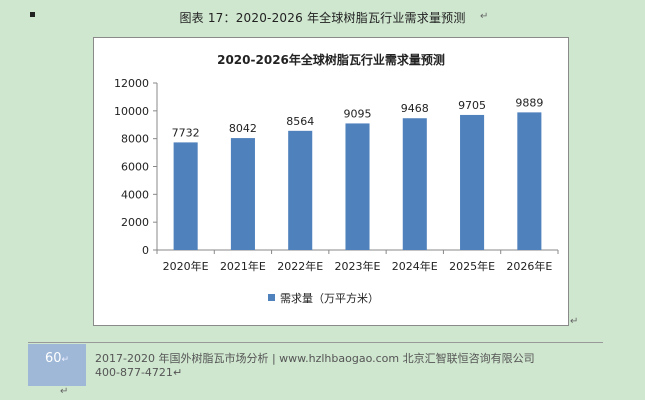  Describe the element at coordinates (358, 113) in the screenshot. I see `data-label: 9095` at that location.